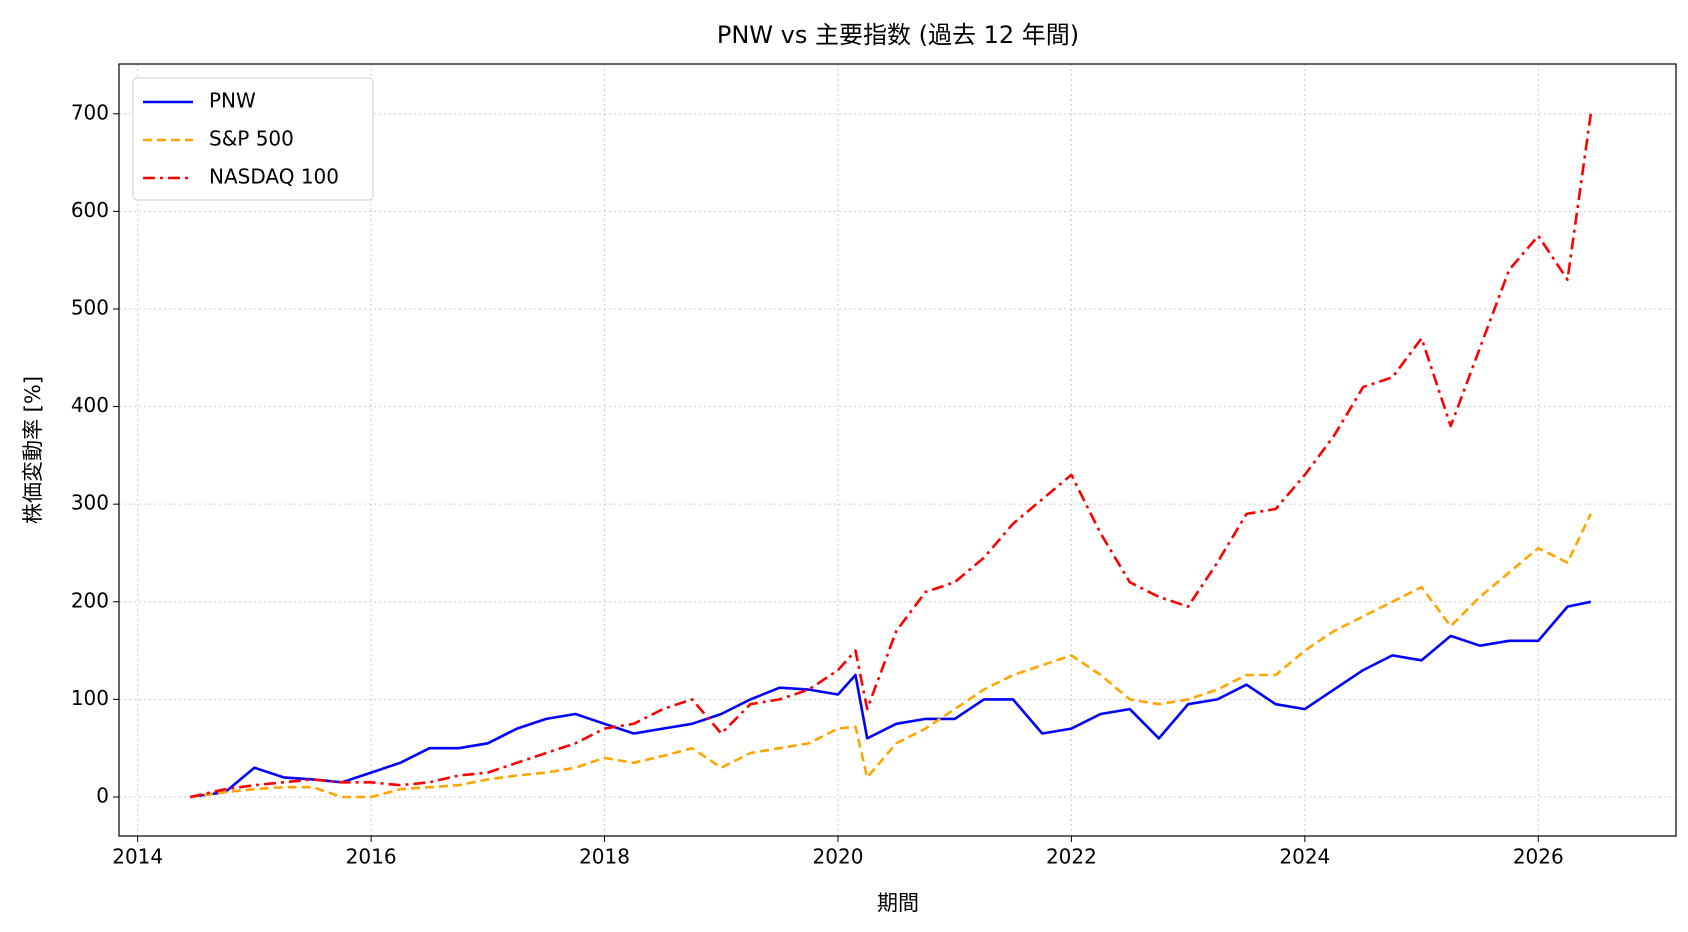  I want to click on legend-label: S&P 500, so click(251, 139).